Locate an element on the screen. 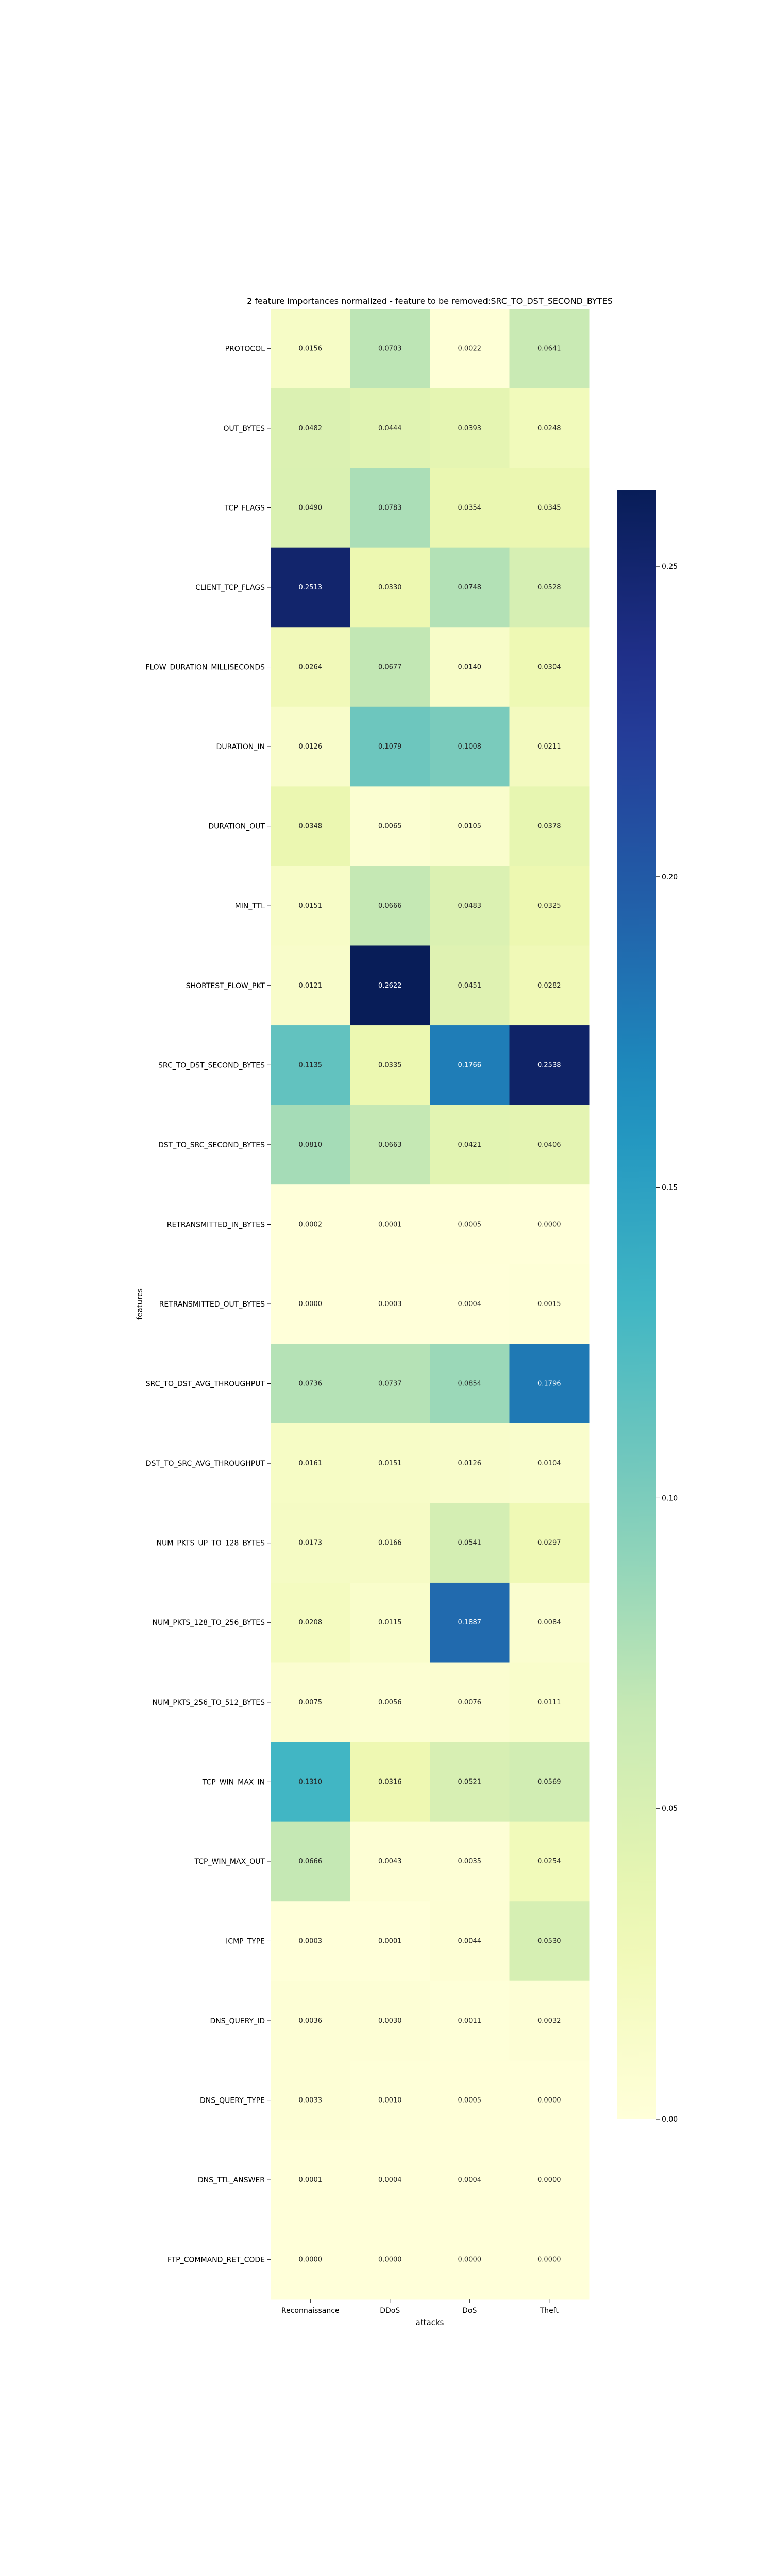  cell-value-label: 0.2513 is located at coordinates (311, 587).